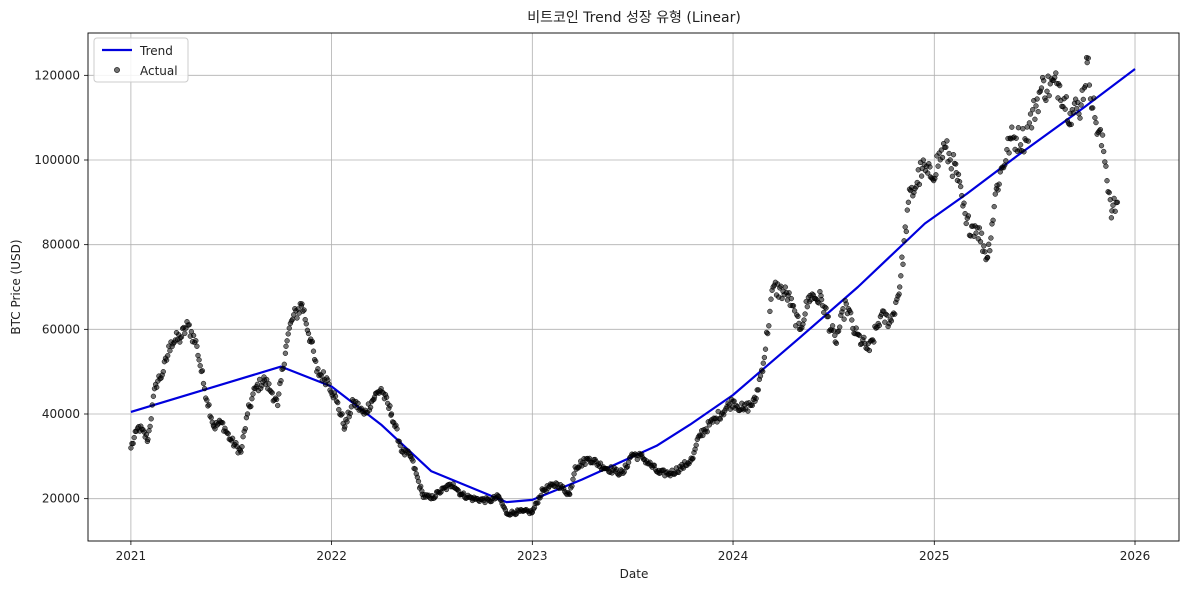  I want to click on x-tick-label: 2026, so click(1135, 556).